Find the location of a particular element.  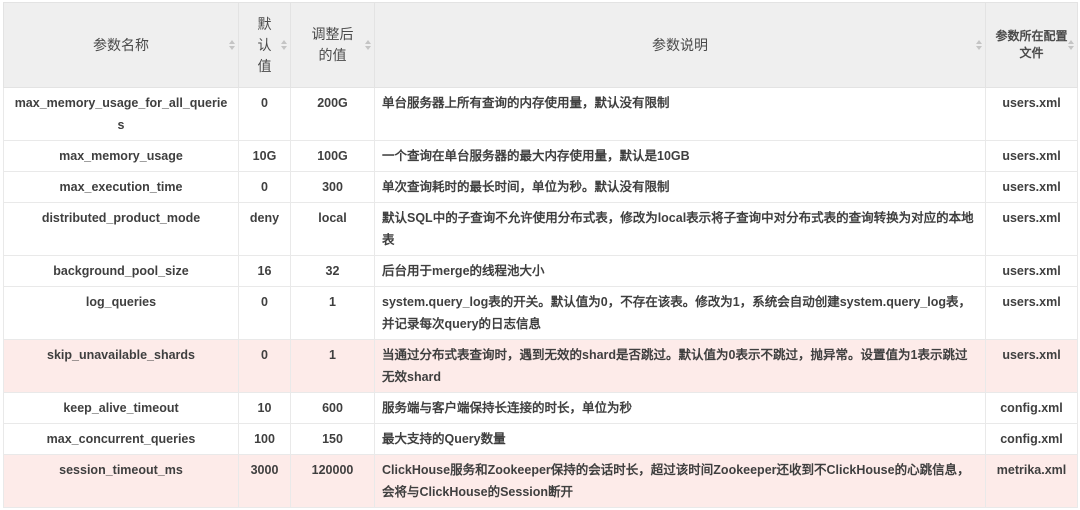

column-header-label: 参数说明 is located at coordinates (680, 44).